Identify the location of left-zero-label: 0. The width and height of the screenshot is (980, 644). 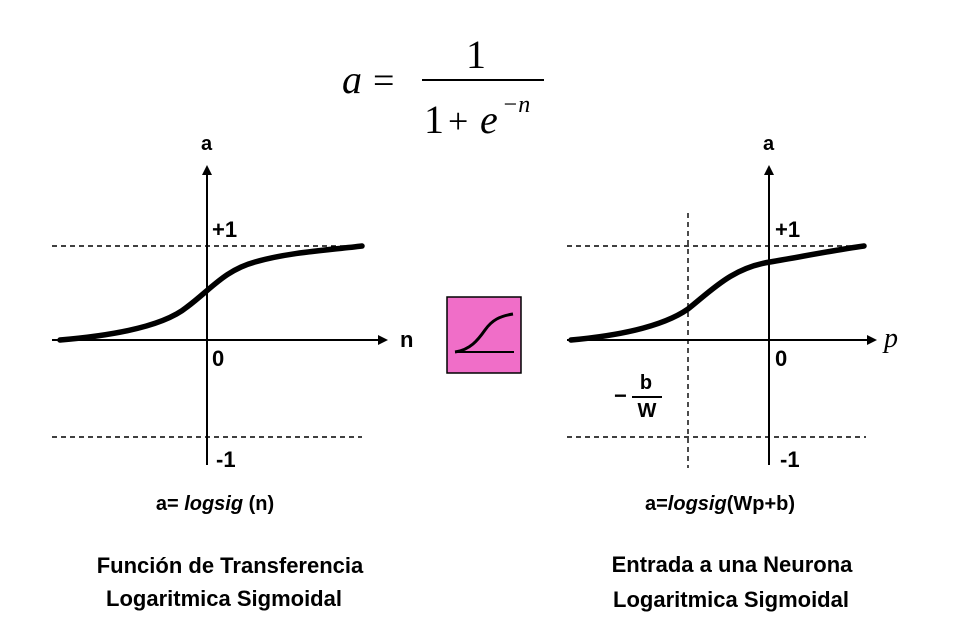
(218, 358).